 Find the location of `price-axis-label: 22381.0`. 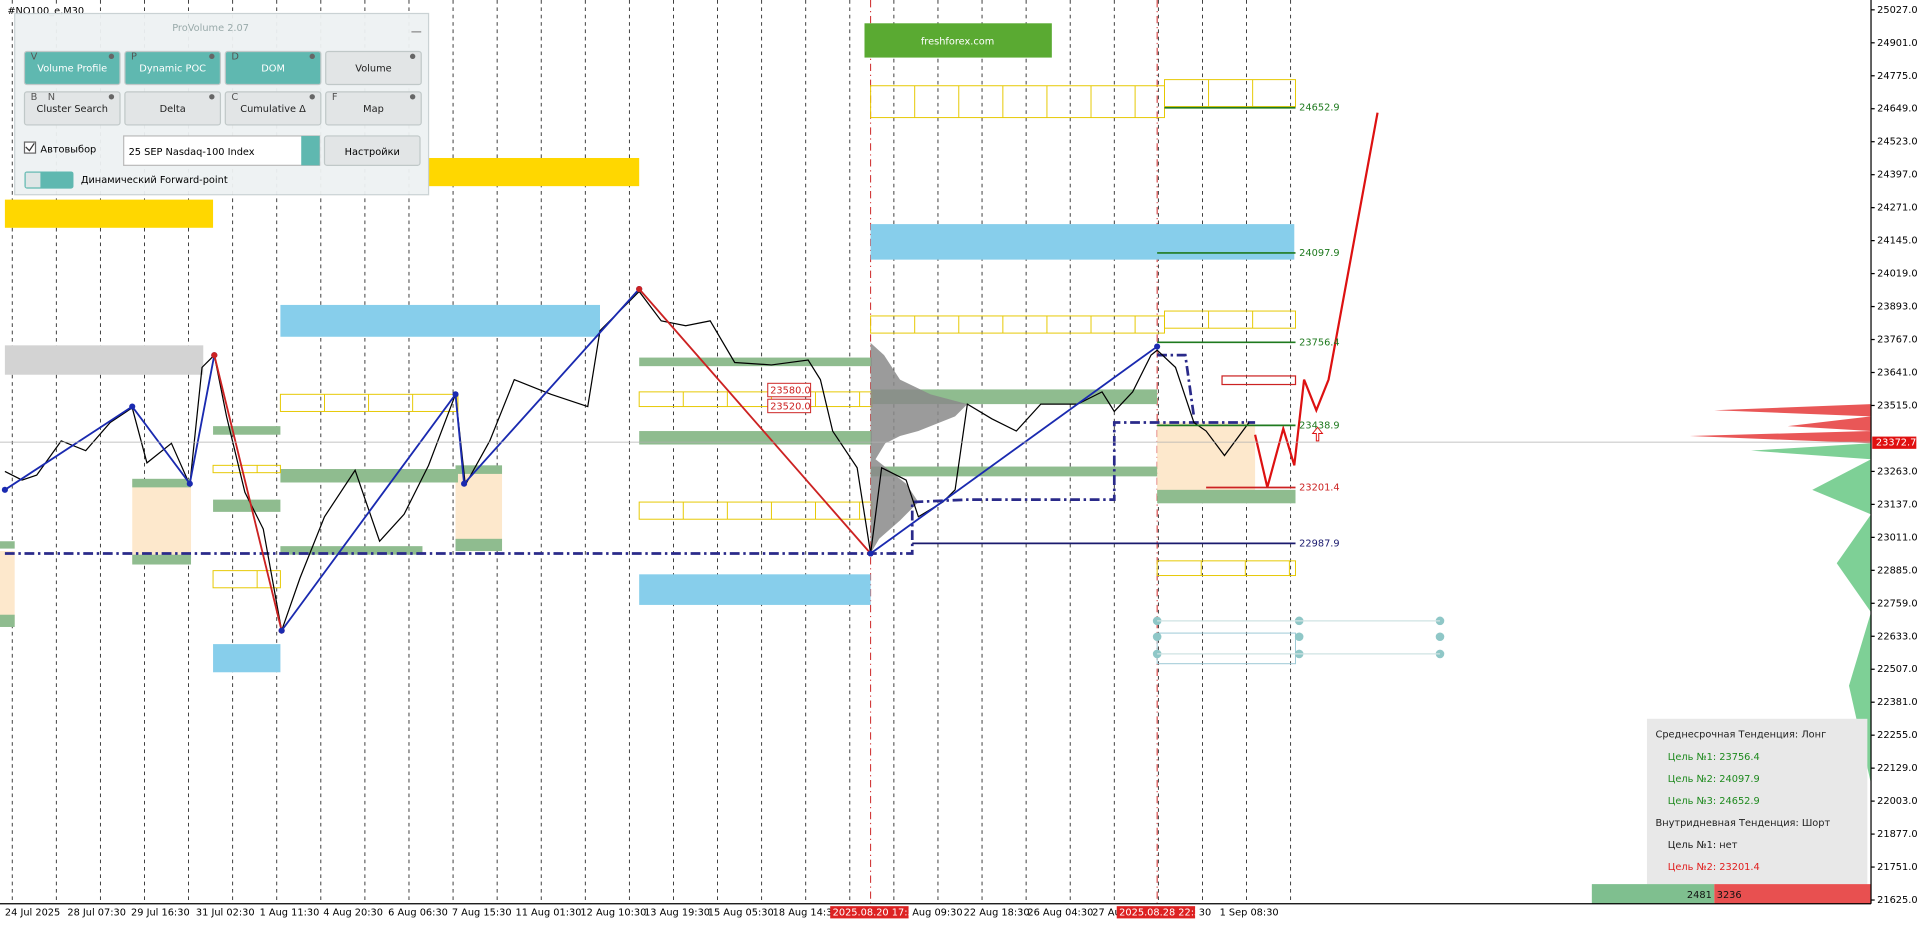

price-axis-label: 22381.0 is located at coordinates (1897, 702).